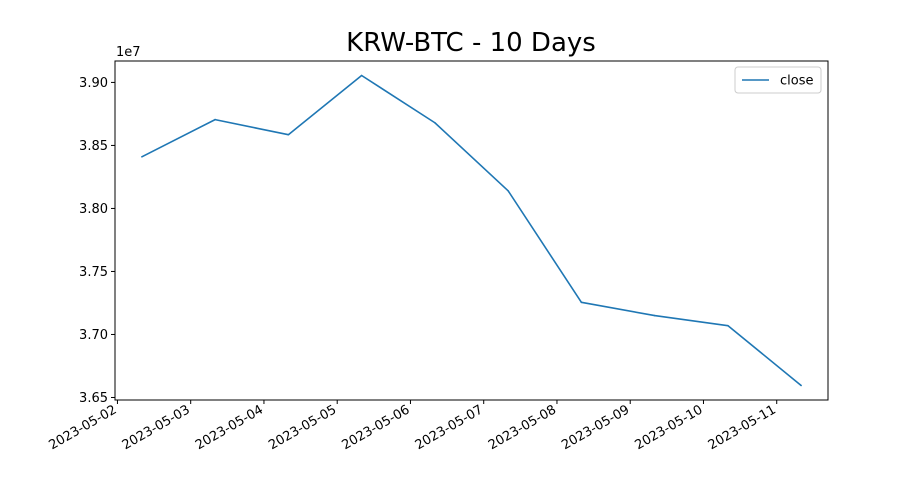 The image size is (919, 500). I want to click on legend-label: close, so click(796, 81).